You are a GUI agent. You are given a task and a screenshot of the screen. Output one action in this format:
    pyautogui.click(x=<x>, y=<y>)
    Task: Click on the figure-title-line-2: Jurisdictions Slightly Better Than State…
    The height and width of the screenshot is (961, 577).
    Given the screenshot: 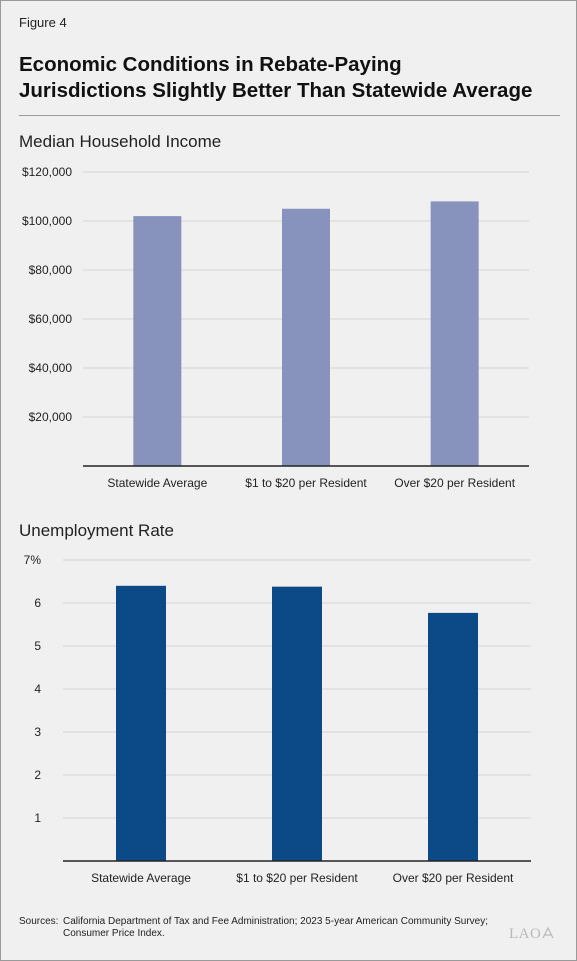 What is the action you would take?
    pyautogui.click(x=276, y=90)
    